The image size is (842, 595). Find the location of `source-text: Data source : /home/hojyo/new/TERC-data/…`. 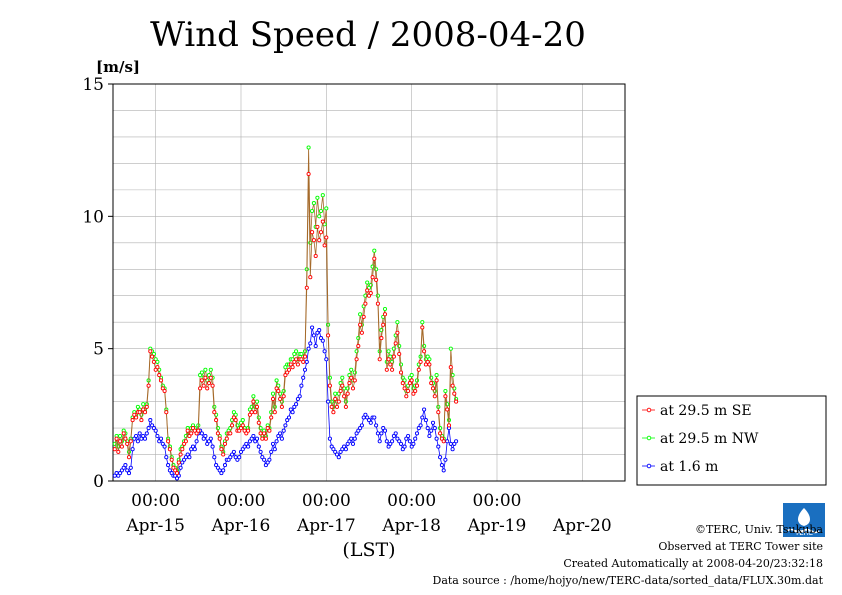

source-text: Data source : /home/hojyo/new/TERC-data/… is located at coordinates (628, 580).